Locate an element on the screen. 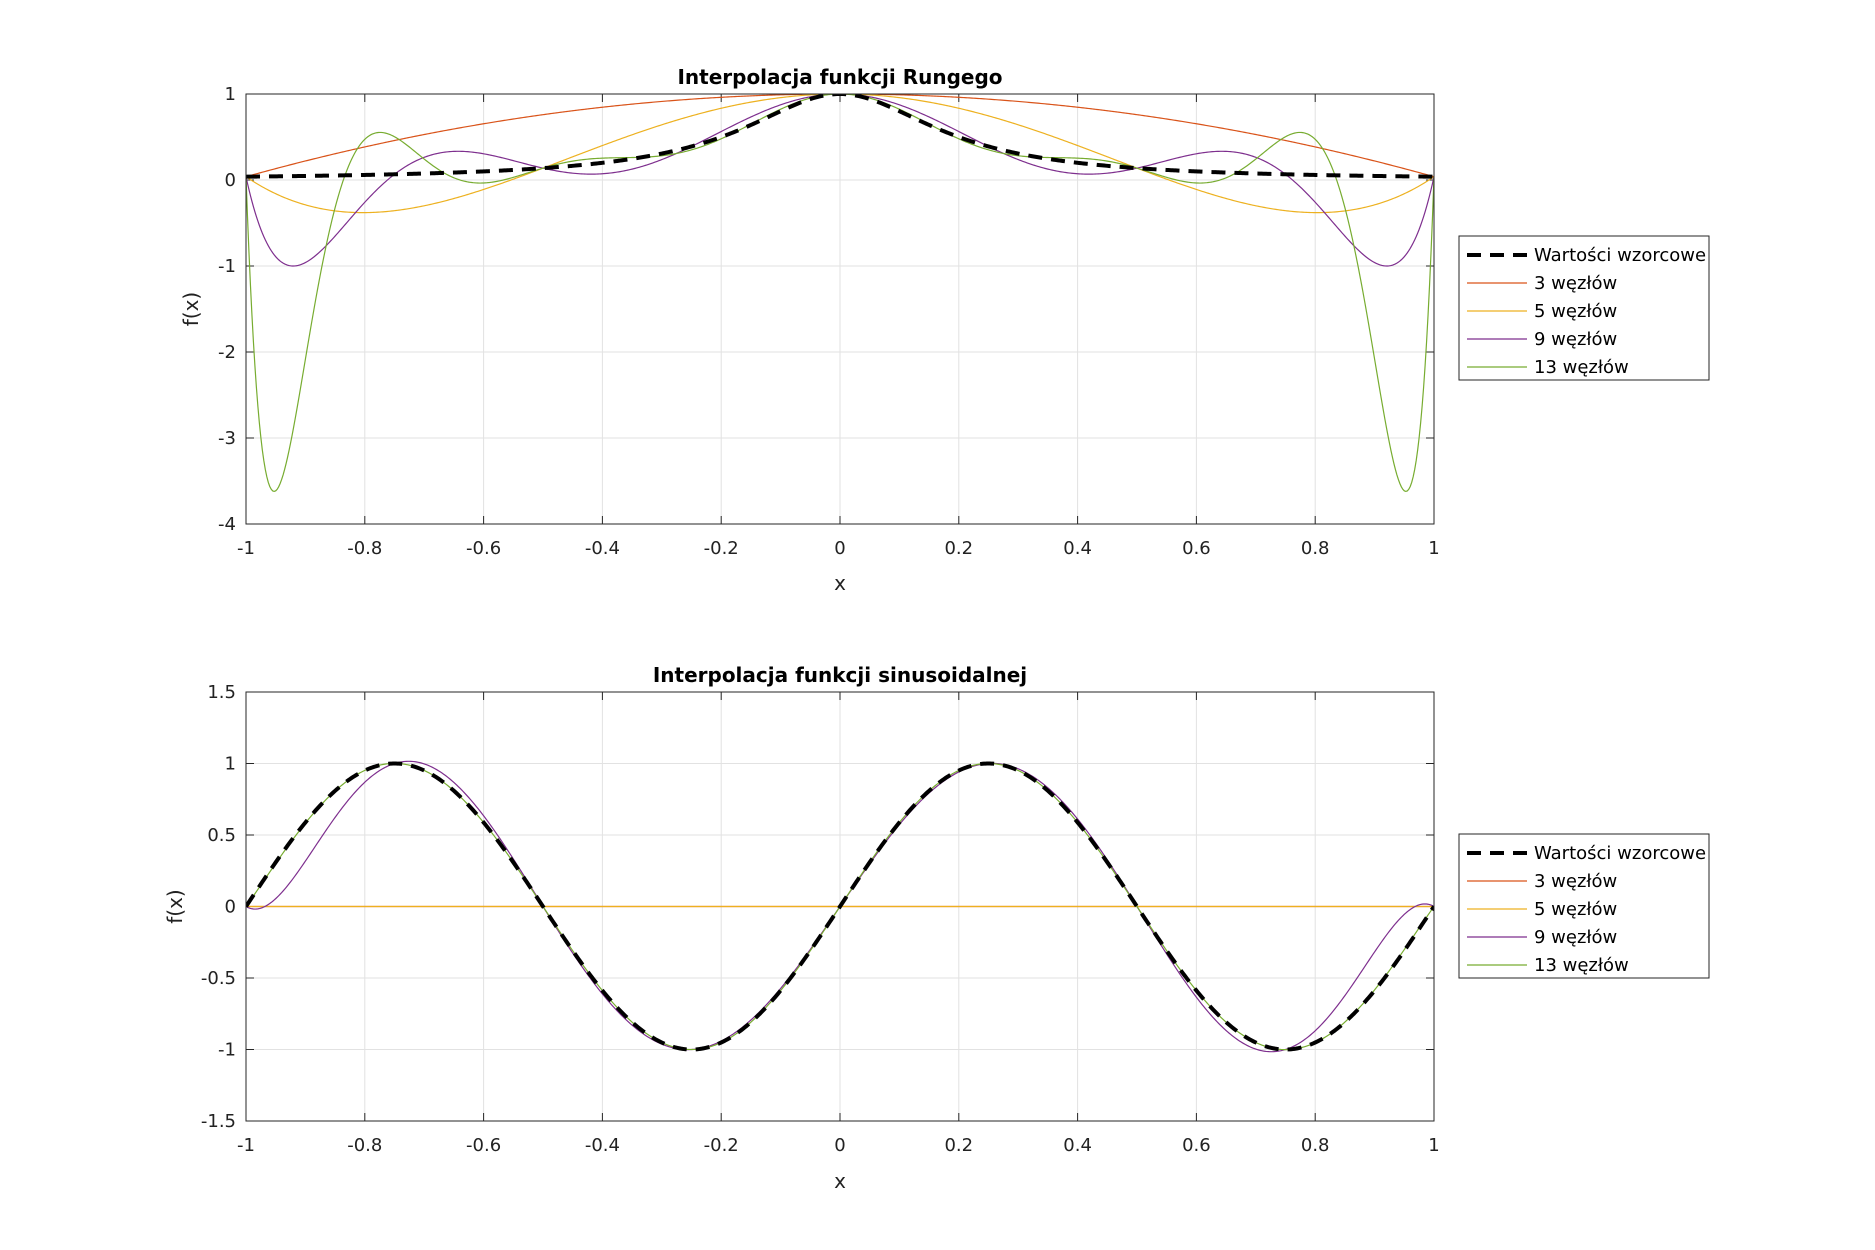  series-line-9-nodes is located at coordinates (840, 180).